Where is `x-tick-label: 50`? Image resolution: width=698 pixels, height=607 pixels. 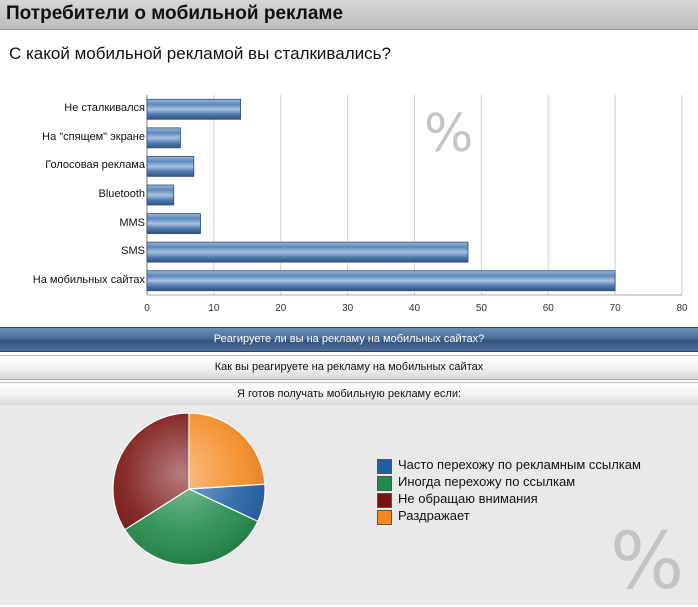
x-tick-label: 50 is located at coordinates (481, 308).